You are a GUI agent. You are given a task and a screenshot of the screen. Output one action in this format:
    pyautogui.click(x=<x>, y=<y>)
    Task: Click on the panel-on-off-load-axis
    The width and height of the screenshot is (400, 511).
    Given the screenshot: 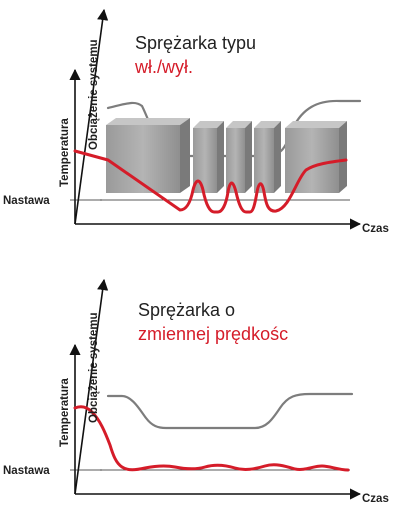 What is the action you would take?
    pyautogui.click(x=91, y=116)
    